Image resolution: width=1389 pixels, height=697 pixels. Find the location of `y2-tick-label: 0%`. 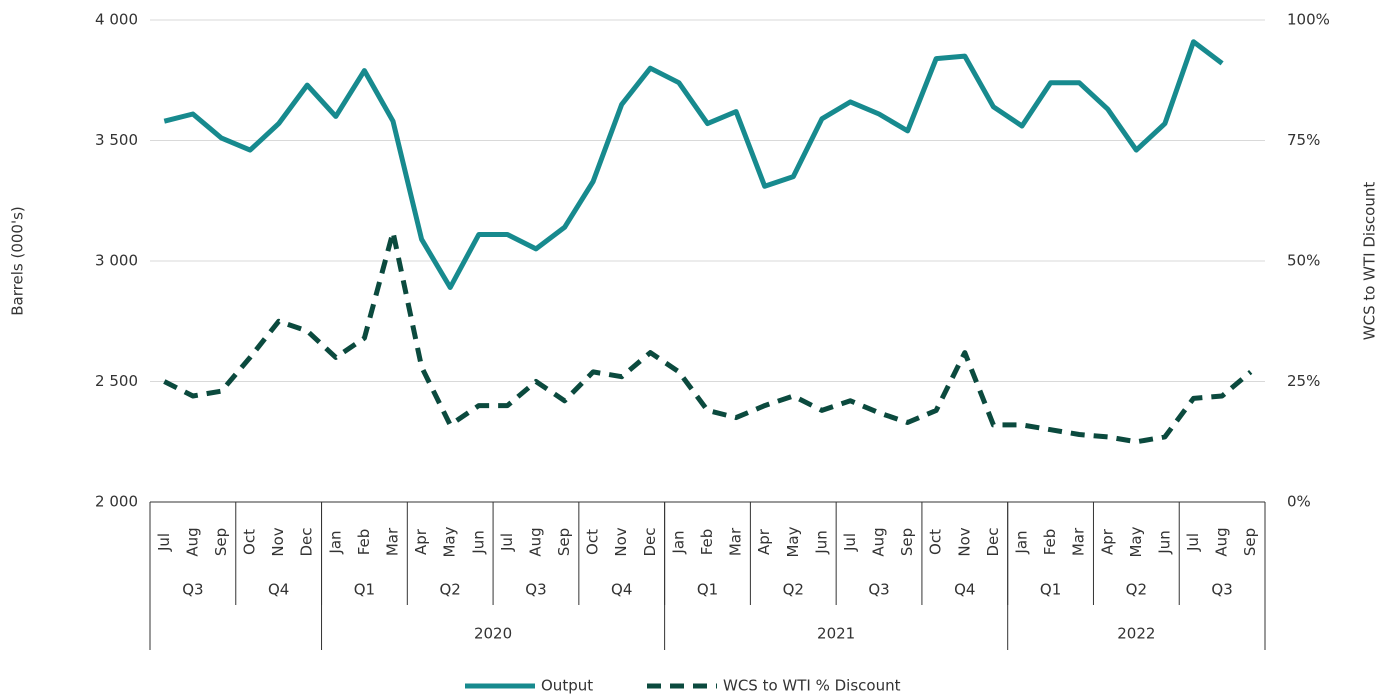

y2-tick-label: 0% is located at coordinates (1299, 502).